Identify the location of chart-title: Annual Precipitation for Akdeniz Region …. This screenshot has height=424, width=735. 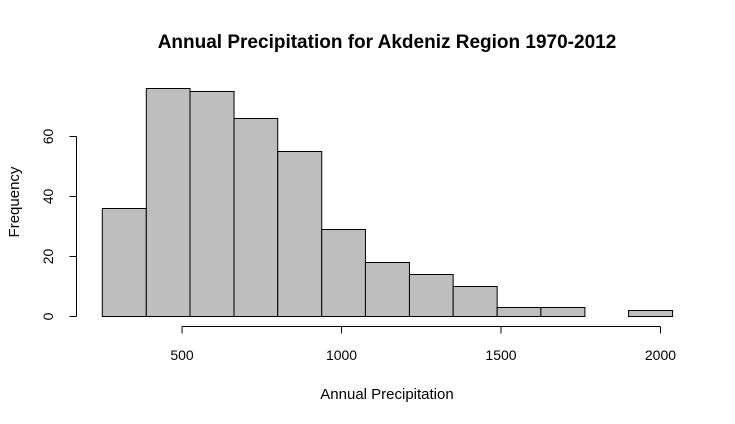
(387, 42).